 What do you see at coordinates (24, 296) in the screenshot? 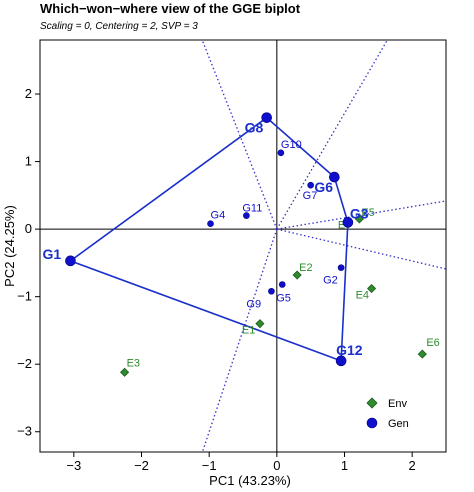
I see `y-tick-label: −1` at bounding box center [24, 296].